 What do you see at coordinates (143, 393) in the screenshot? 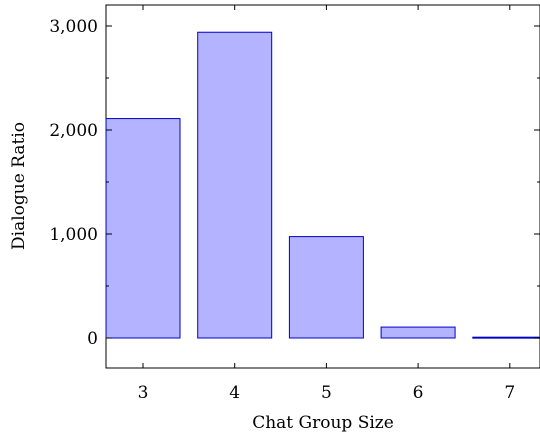
I see `x-tick-label-3: 3` at bounding box center [143, 393].